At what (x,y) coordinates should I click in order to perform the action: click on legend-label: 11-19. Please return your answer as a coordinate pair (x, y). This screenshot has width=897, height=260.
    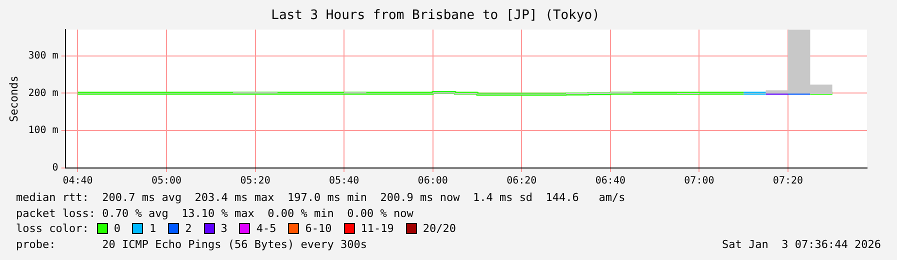
    Looking at the image, I should click on (377, 228).